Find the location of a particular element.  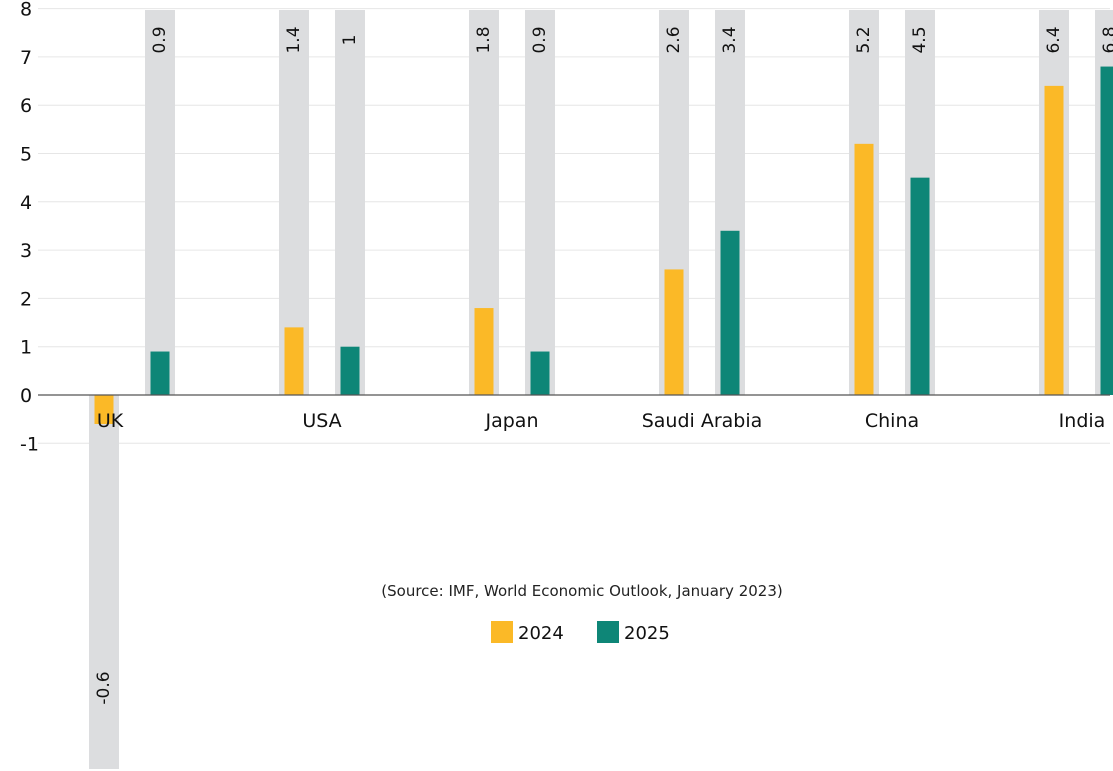

y-tick-label: 1 is located at coordinates (26, 348).